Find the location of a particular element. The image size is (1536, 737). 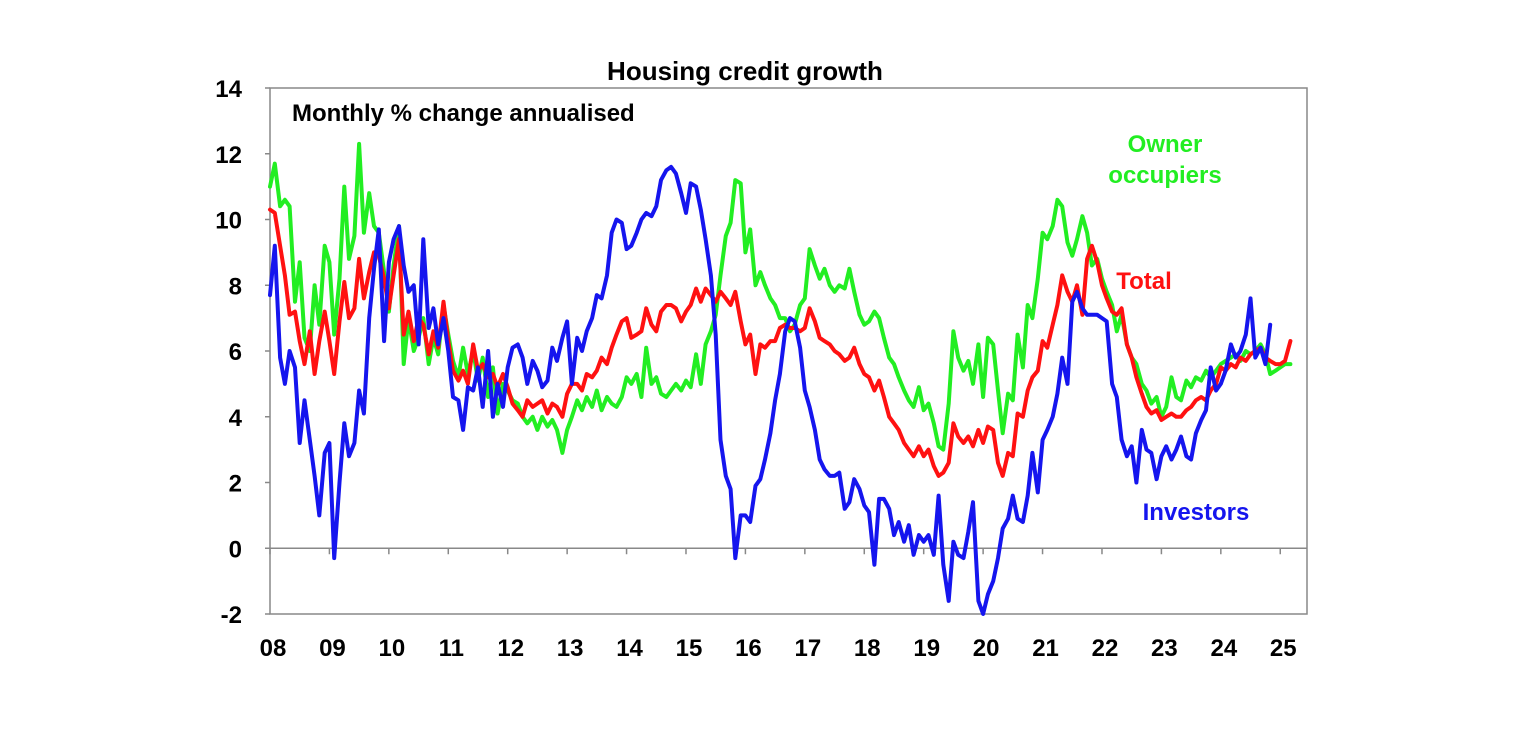

y-tick-label: 6 is located at coordinates (235, 352).